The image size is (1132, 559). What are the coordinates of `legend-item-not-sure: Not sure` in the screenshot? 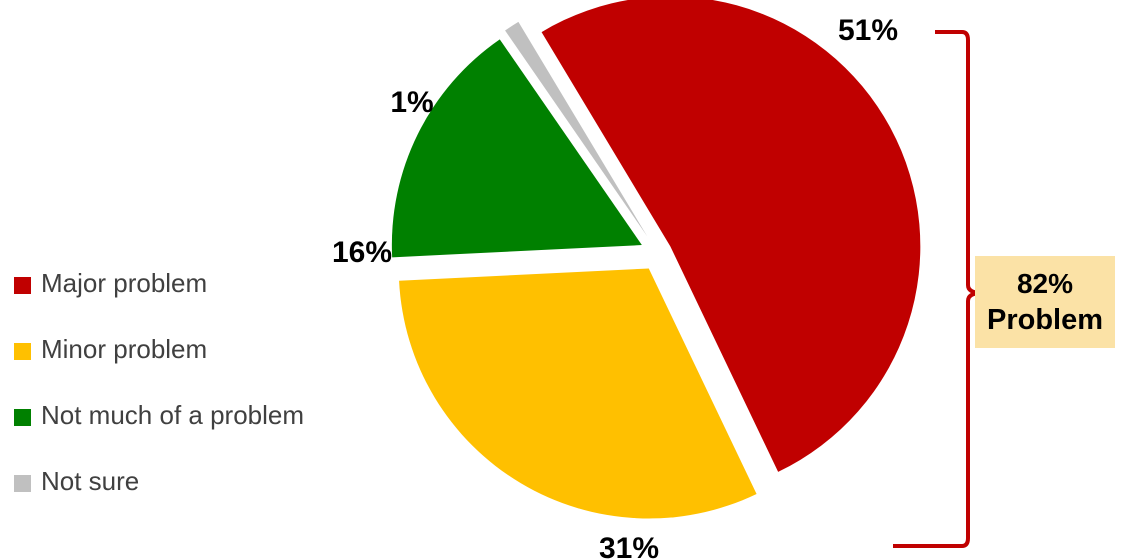 It's located at (194, 482).